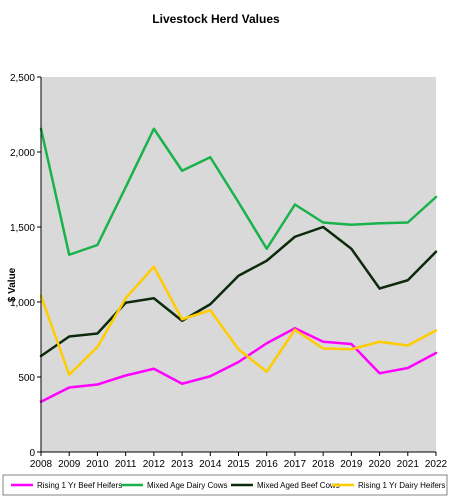 This screenshot has height=500, width=451. What do you see at coordinates (22, 153) in the screenshot?
I see `y-tick-label: 2,000` at bounding box center [22, 153].